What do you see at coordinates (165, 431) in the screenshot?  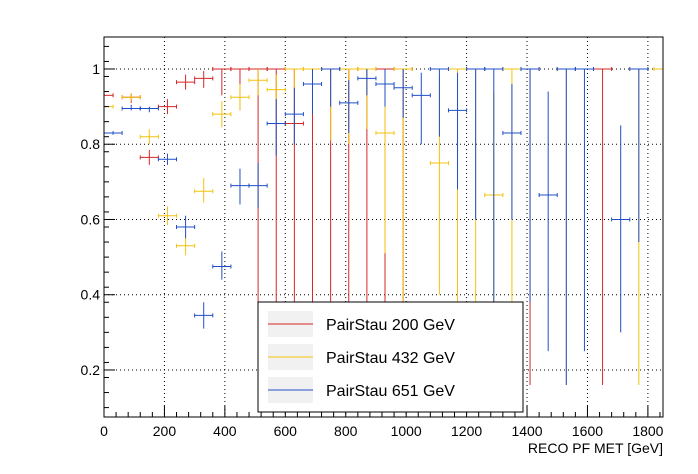 I see `x-tick-label: 200` at bounding box center [165, 431].